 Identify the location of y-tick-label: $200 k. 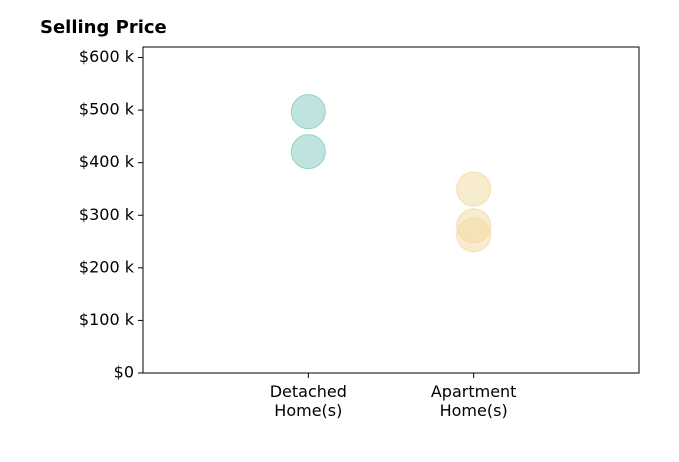
(107, 266).